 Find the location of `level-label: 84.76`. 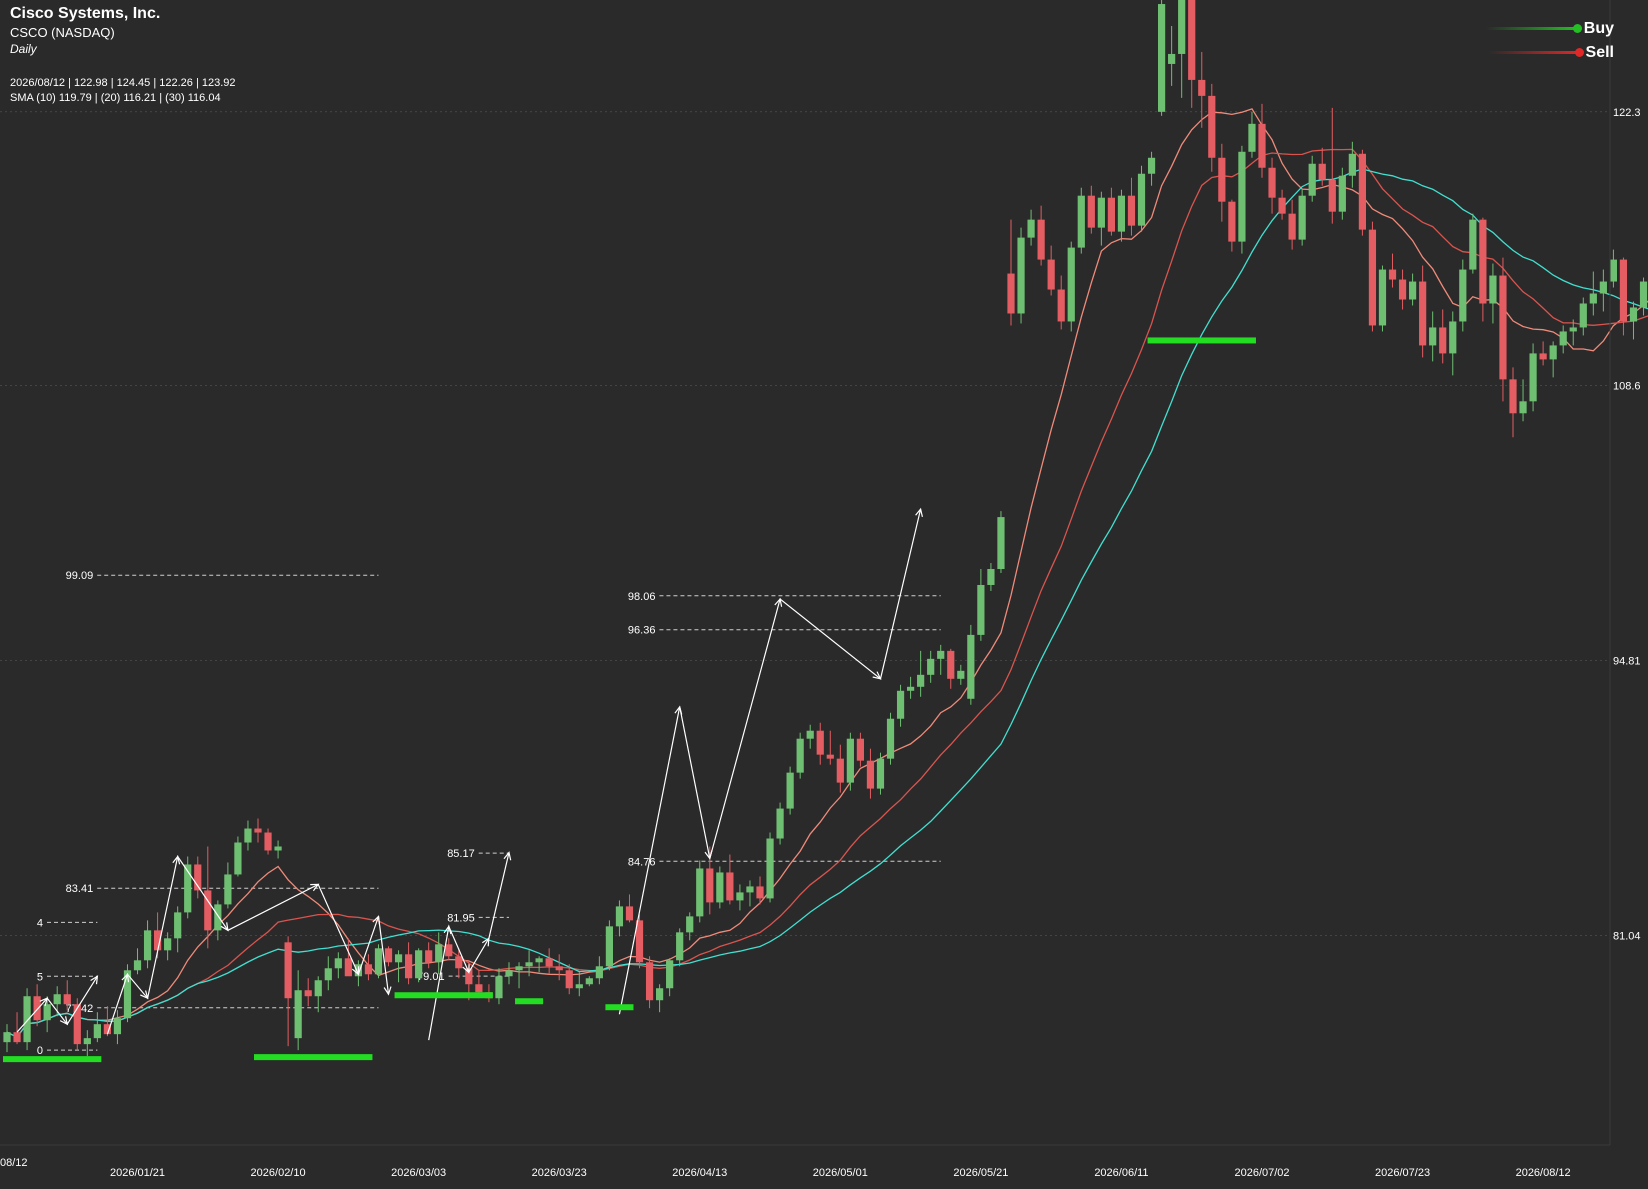

level-label: 84.76 is located at coordinates (642, 862).